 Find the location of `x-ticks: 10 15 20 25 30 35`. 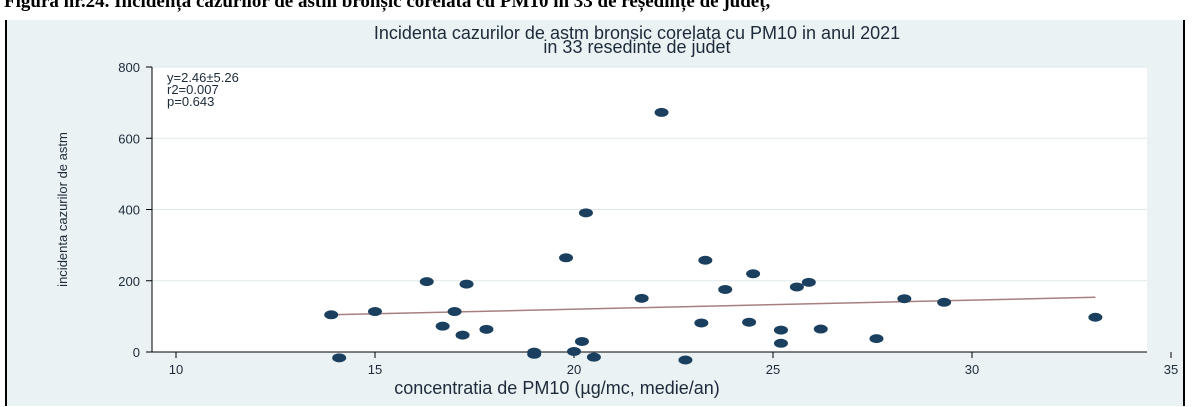

x-ticks: 10 15 20 25 30 35 is located at coordinates (673, 364).